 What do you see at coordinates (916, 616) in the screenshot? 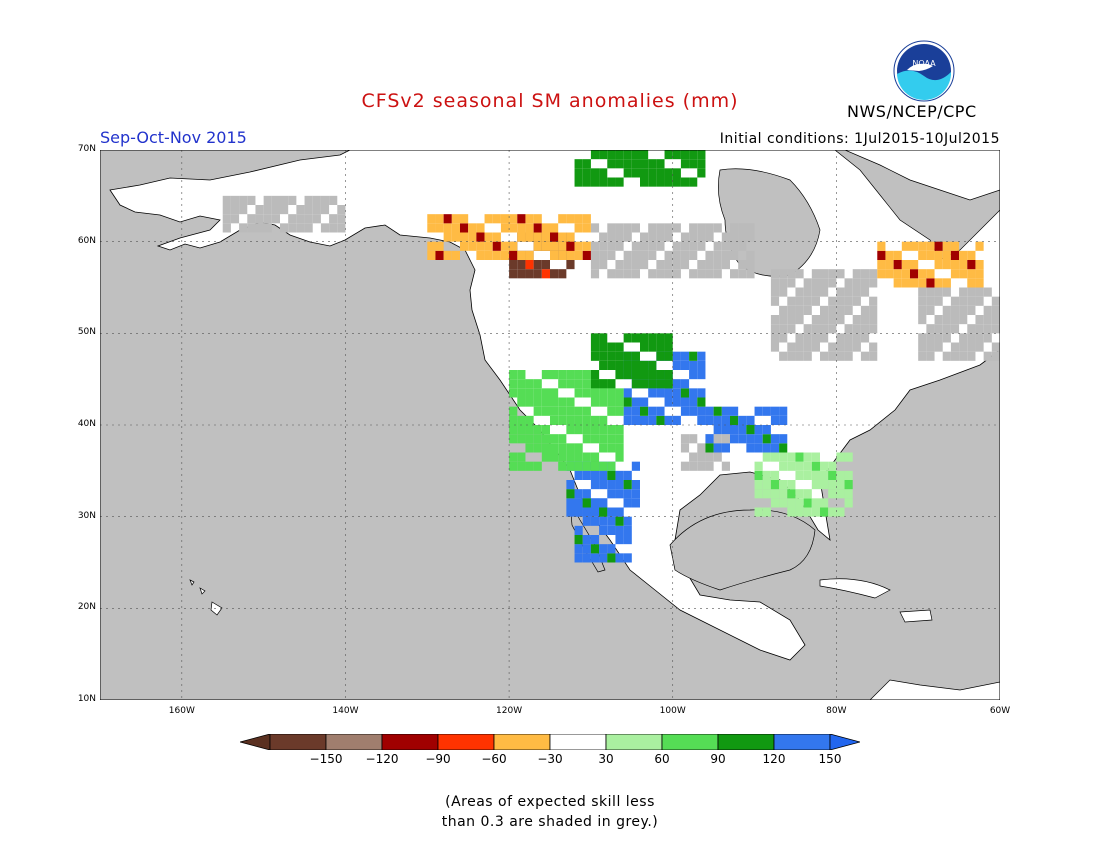
I see `hispaniola` at bounding box center [916, 616].